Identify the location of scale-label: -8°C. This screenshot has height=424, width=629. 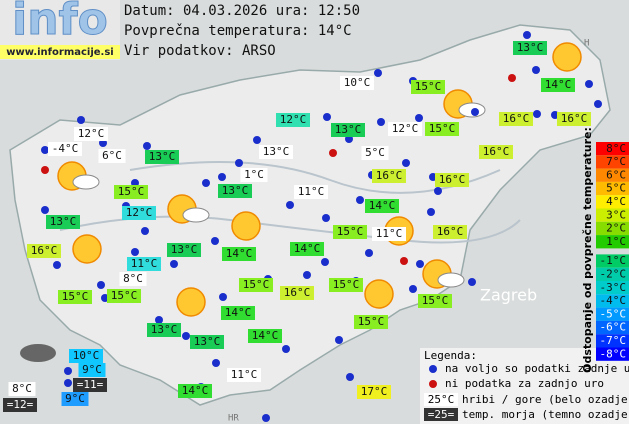
(613, 353).